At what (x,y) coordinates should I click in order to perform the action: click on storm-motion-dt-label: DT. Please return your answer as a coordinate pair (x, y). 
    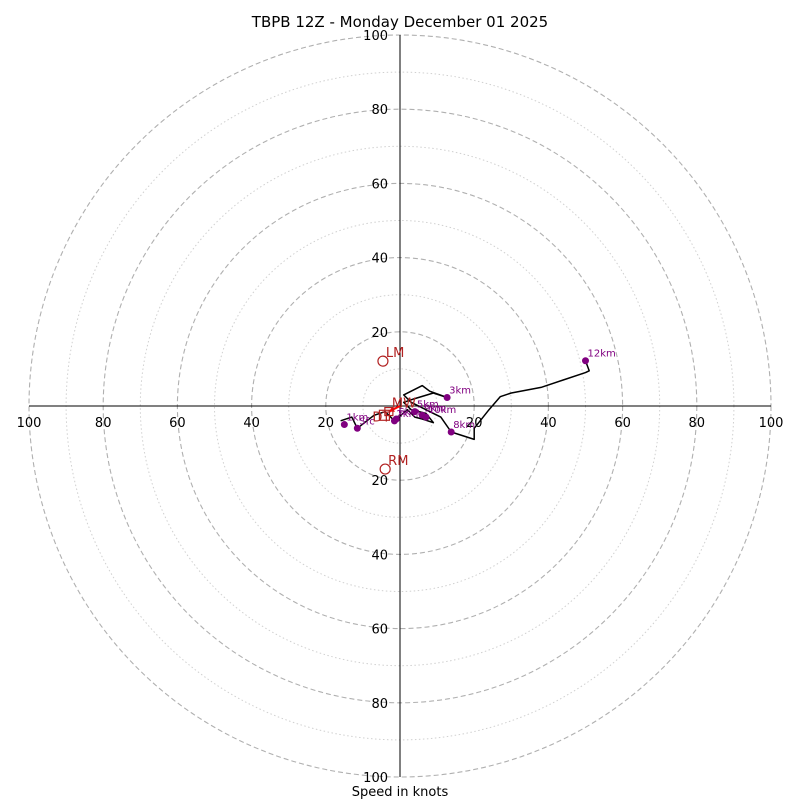
    Looking at the image, I should click on (381, 417).